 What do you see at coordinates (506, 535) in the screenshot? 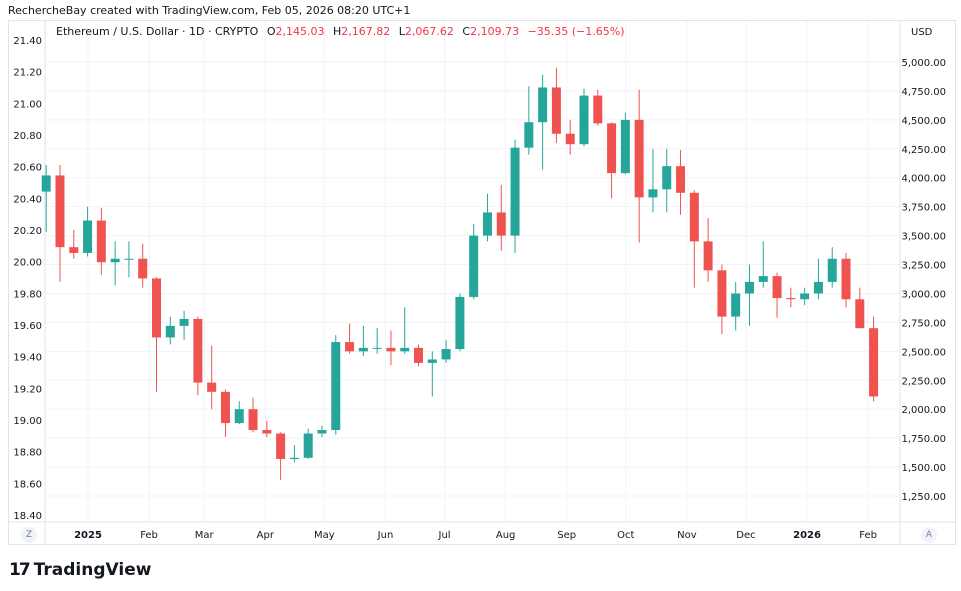
I see `time-axis-label: Aug` at bounding box center [506, 535].